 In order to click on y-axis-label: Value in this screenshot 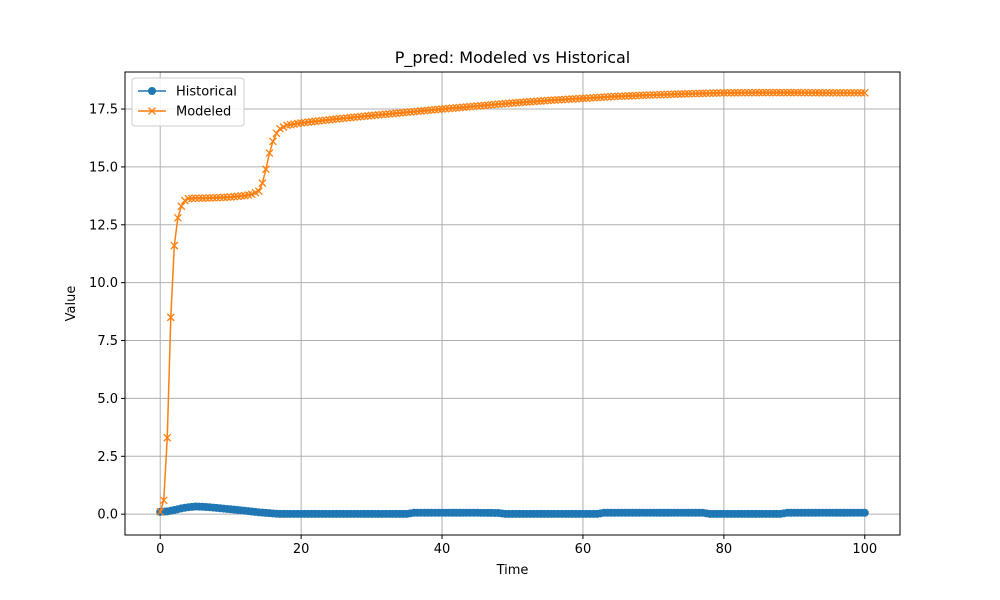, I will do `click(71, 304)`.